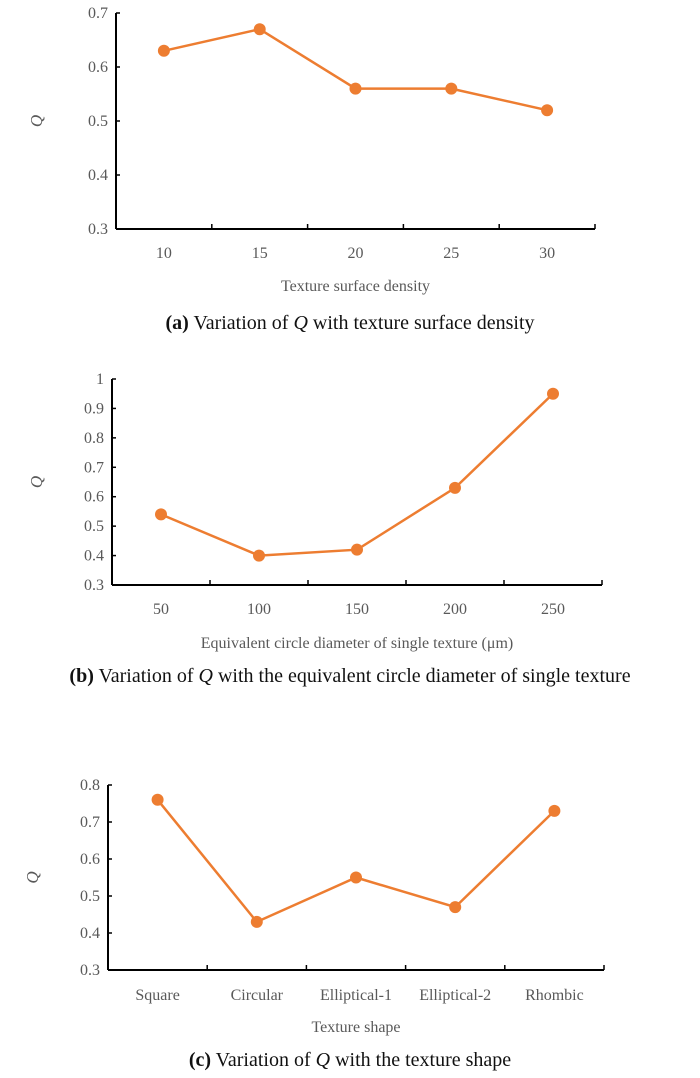 Image resolution: width=700 pixels, height=1078 pixels. I want to click on caption-label: (b), so click(81, 676).